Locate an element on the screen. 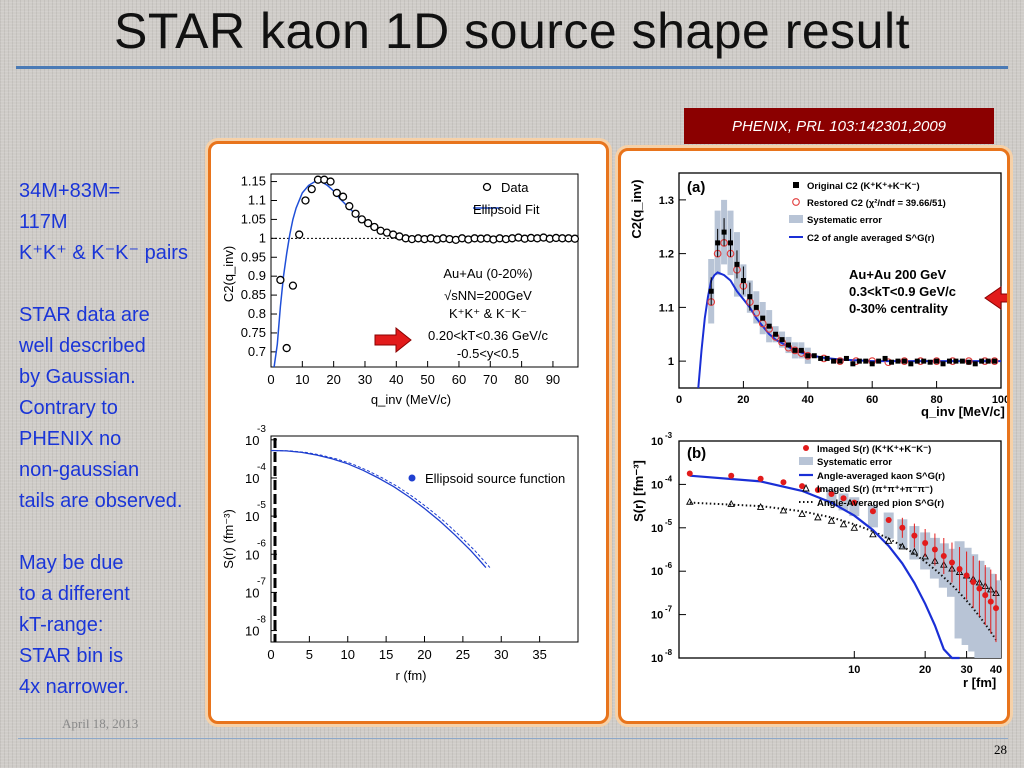 The height and width of the screenshot is (768, 1024). slide-title: STAR kaon 1D source shape result is located at coordinates (511, 31).